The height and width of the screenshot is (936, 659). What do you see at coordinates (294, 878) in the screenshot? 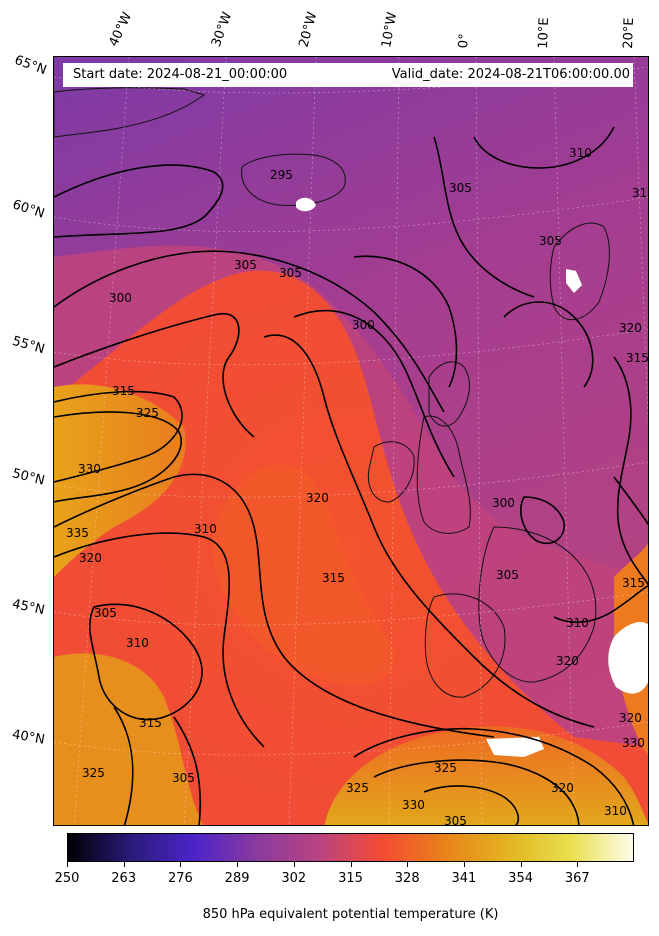
I see `colorbar-tick-label: 302` at bounding box center [294, 878].